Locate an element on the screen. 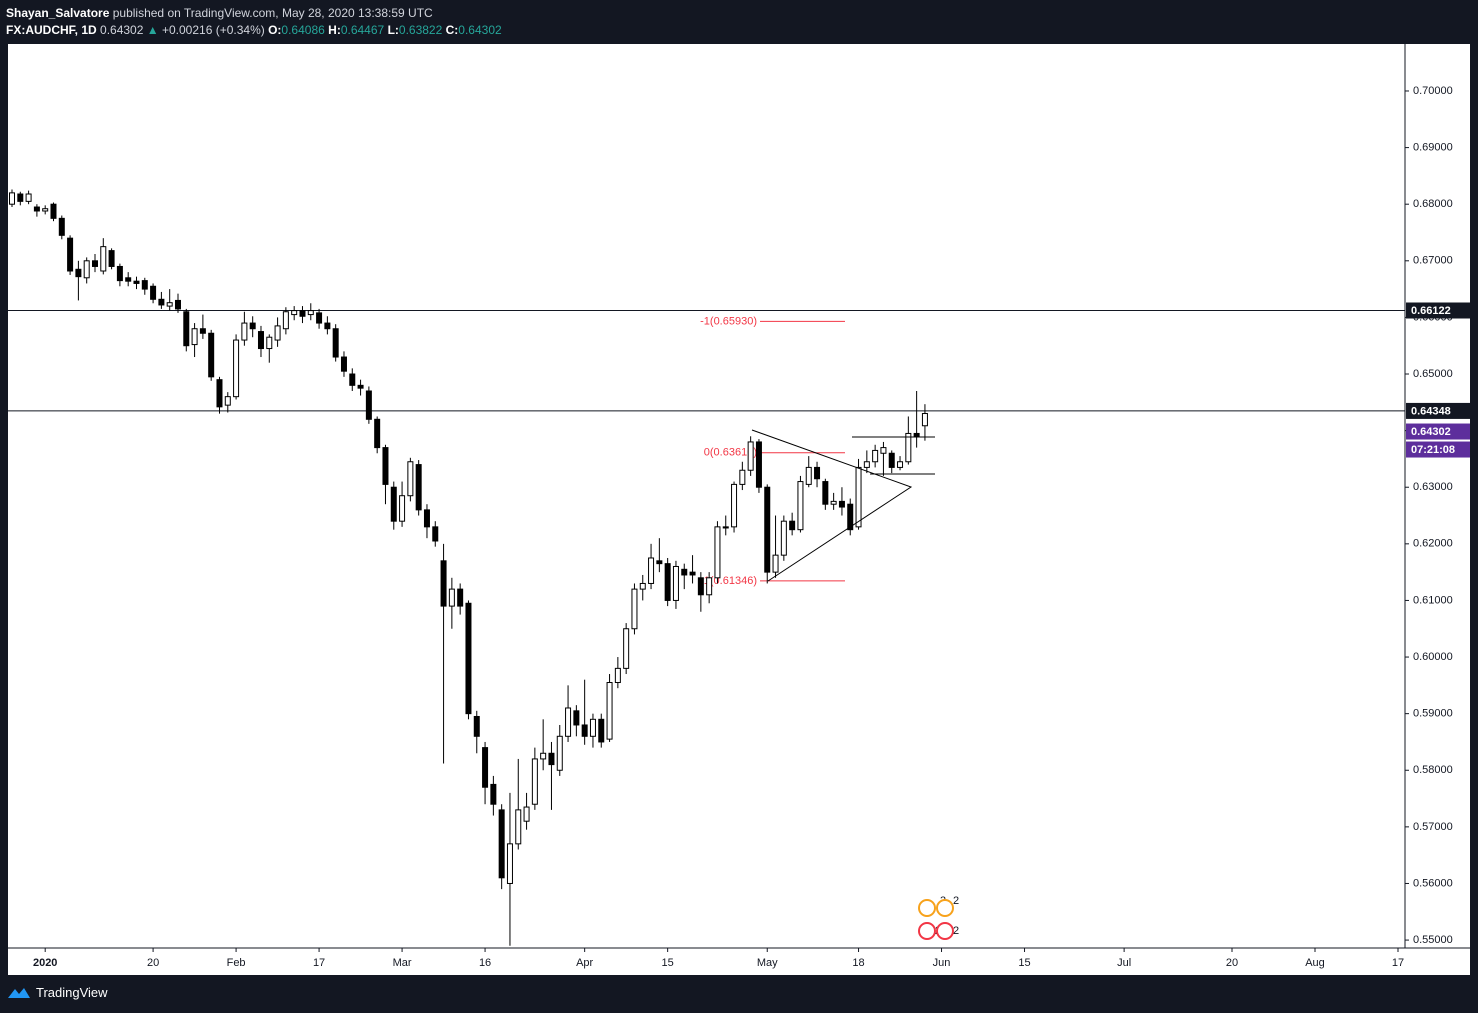  x-tick-label: Jul is located at coordinates (1124, 963).